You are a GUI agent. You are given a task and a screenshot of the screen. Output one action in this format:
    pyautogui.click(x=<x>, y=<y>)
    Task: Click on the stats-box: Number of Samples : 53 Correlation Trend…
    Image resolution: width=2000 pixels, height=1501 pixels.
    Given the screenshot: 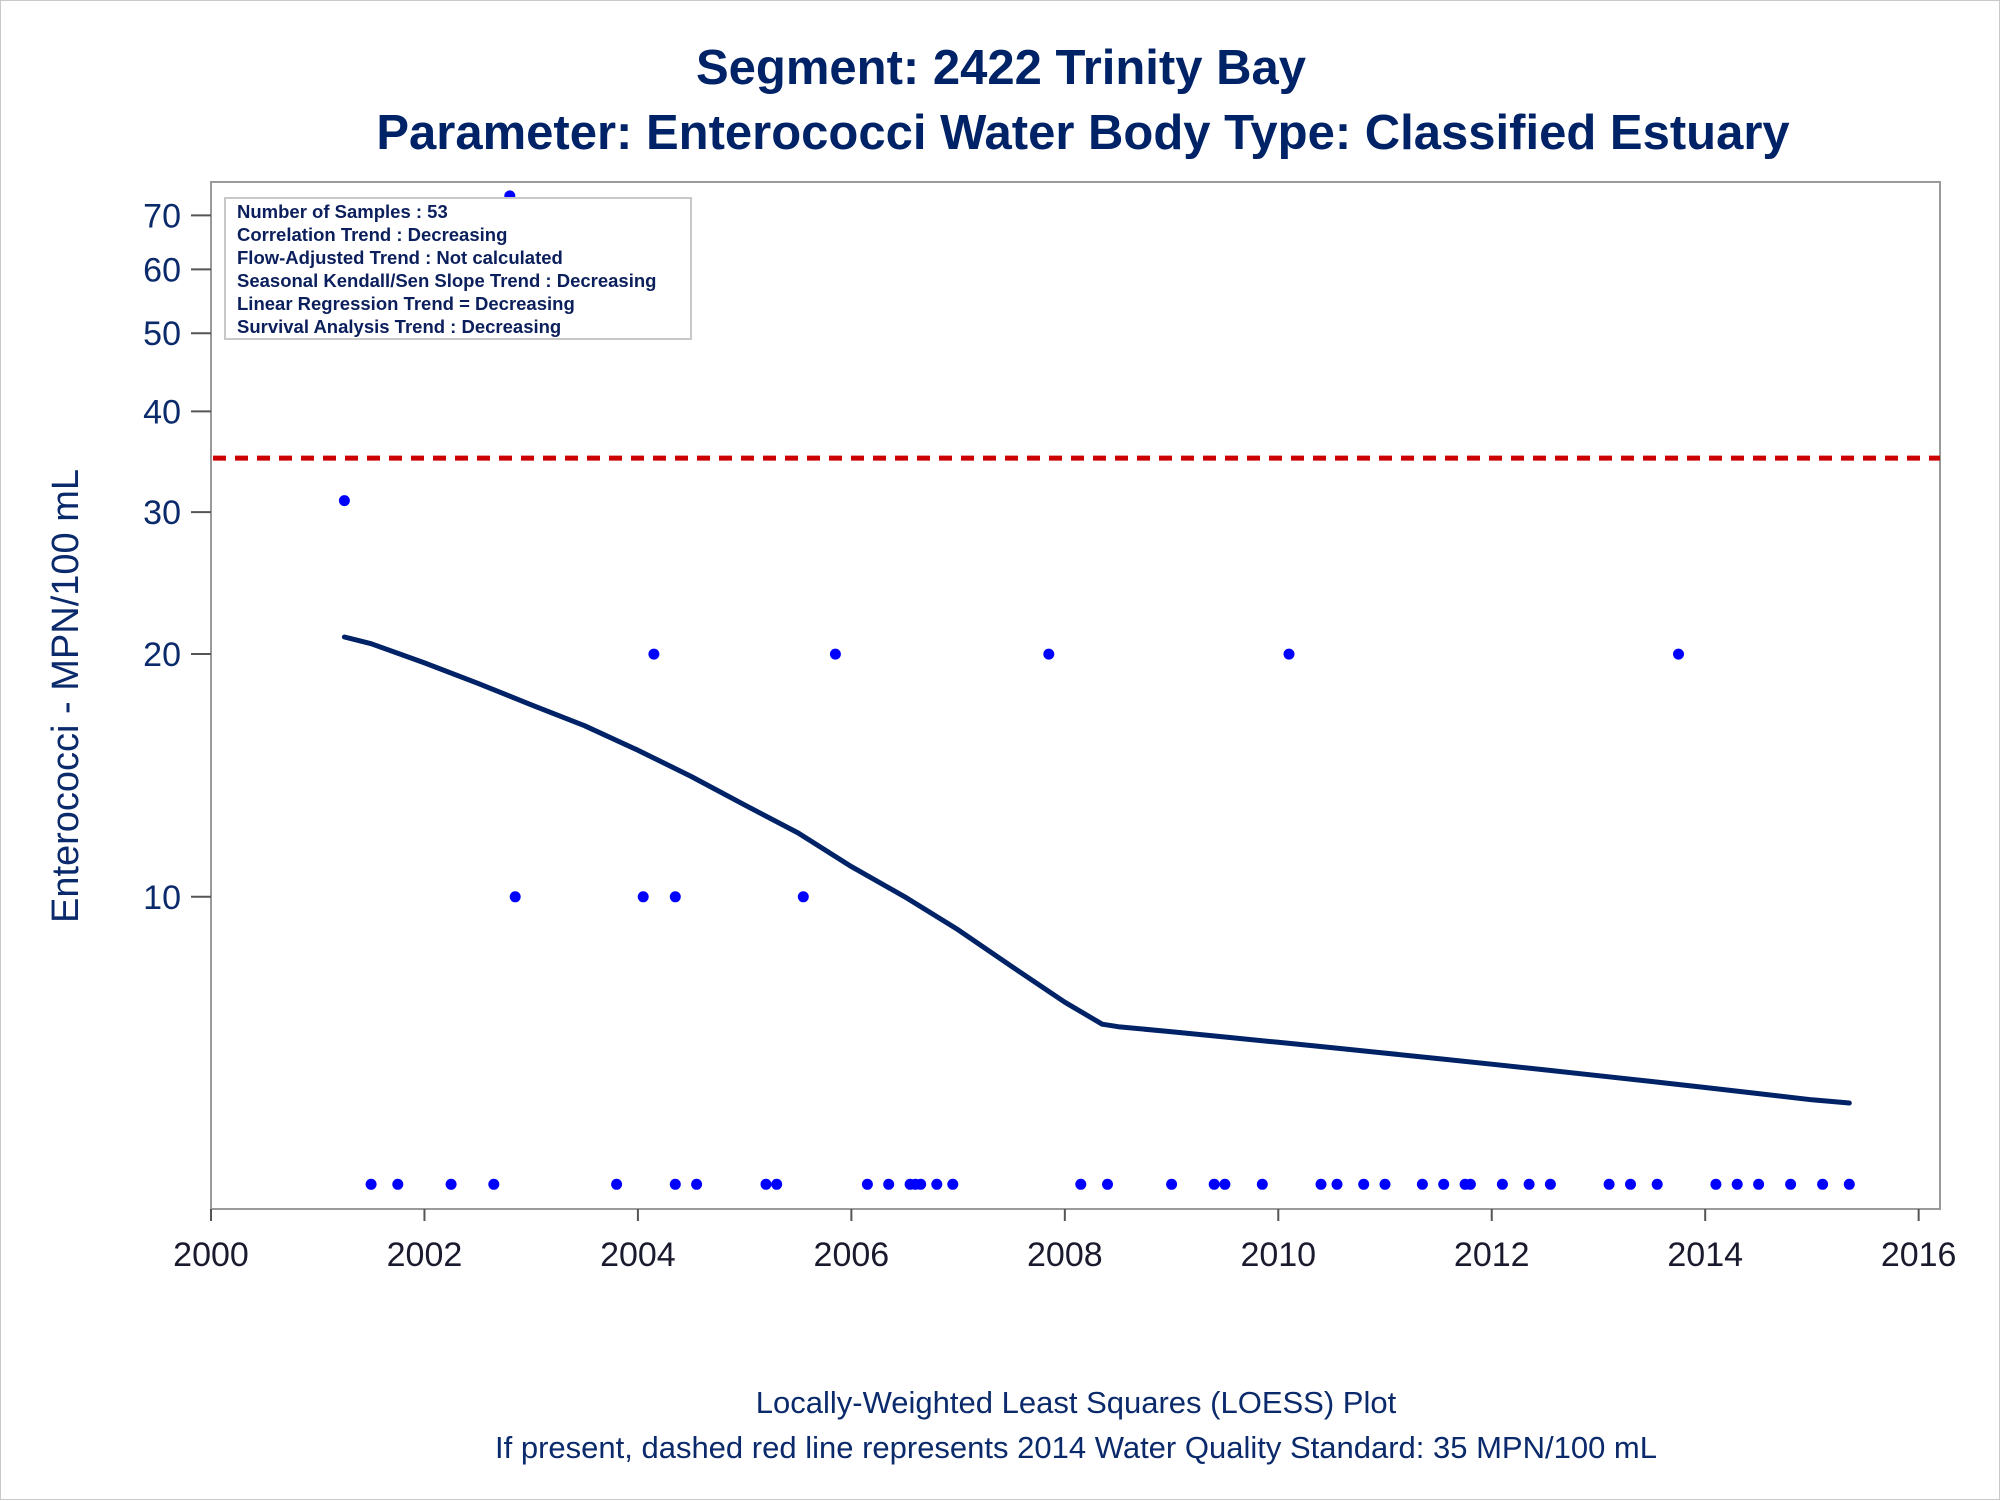 What is the action you would take?
    pyautogui.click(x=458, y=268)
    